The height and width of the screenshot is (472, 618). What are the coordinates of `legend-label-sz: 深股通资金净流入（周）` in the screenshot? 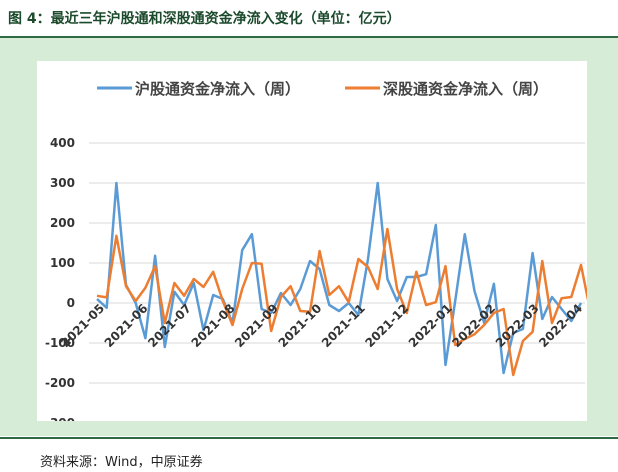 It's located at (465, 89).